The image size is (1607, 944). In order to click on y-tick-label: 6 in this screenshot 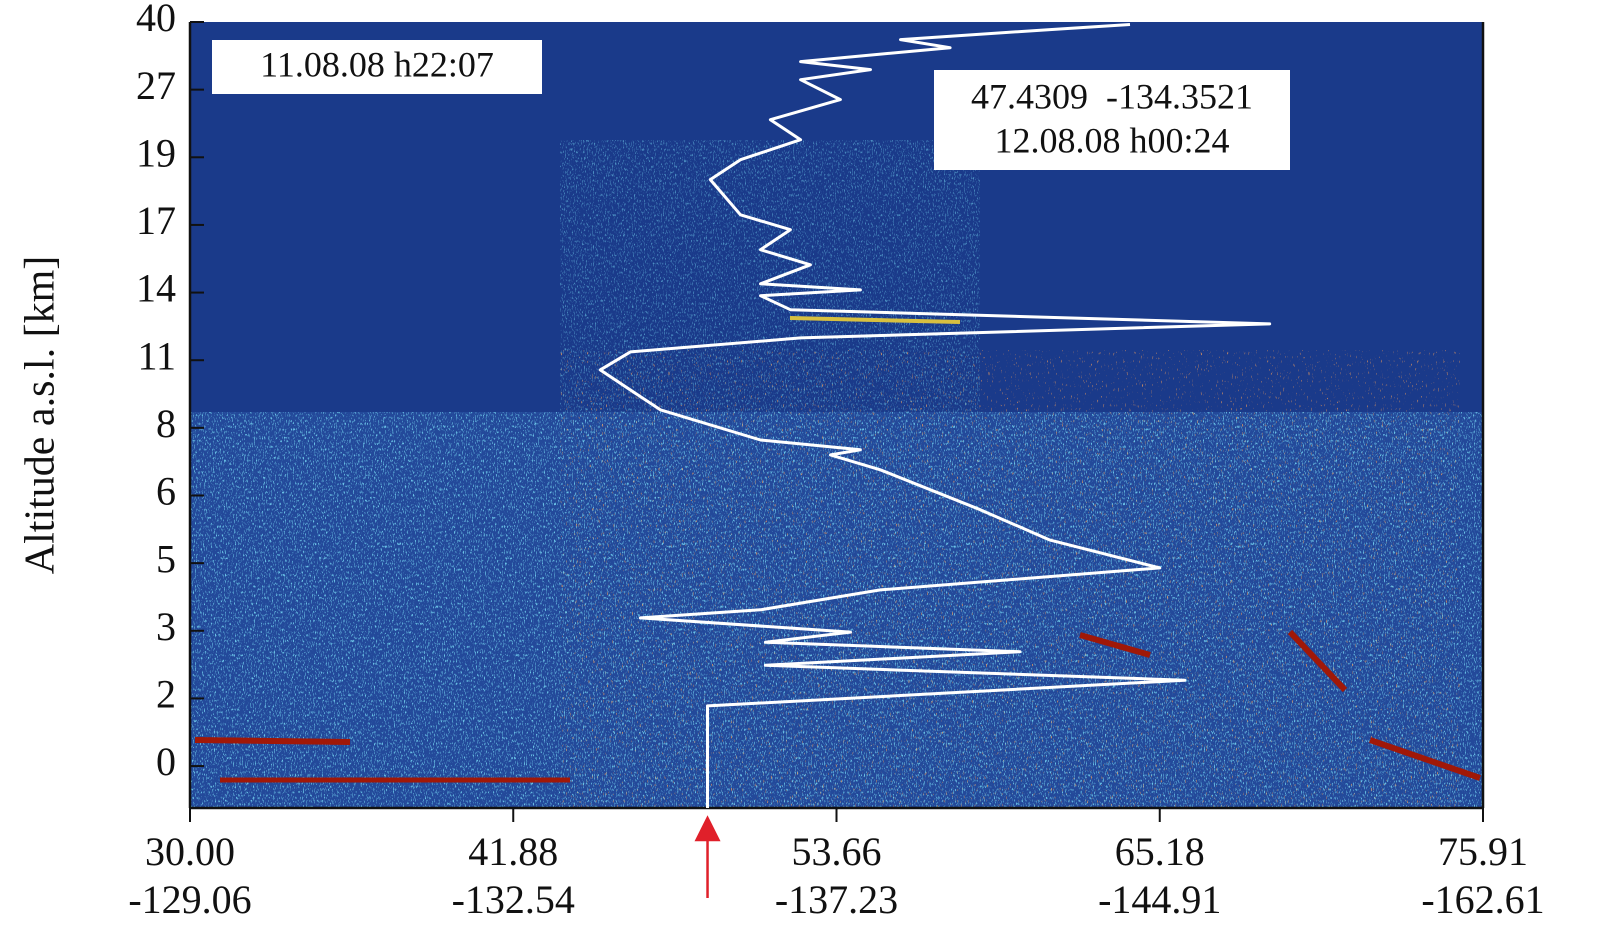, I will do `click(166, 491)`.